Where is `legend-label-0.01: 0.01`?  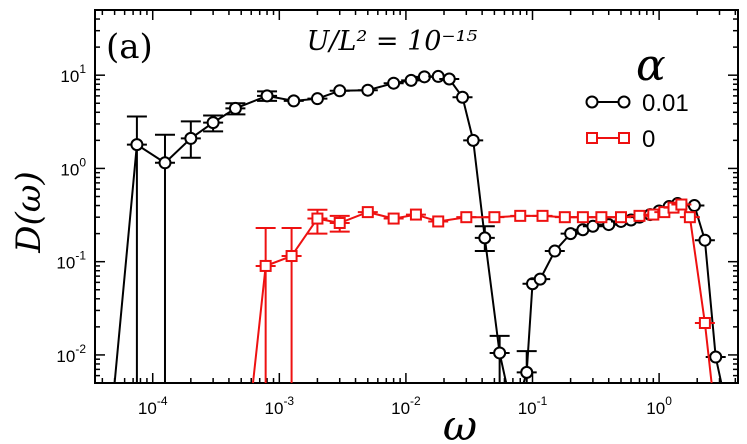
legend-label-0.01: 0.01 is located at coordinates (665, 103).